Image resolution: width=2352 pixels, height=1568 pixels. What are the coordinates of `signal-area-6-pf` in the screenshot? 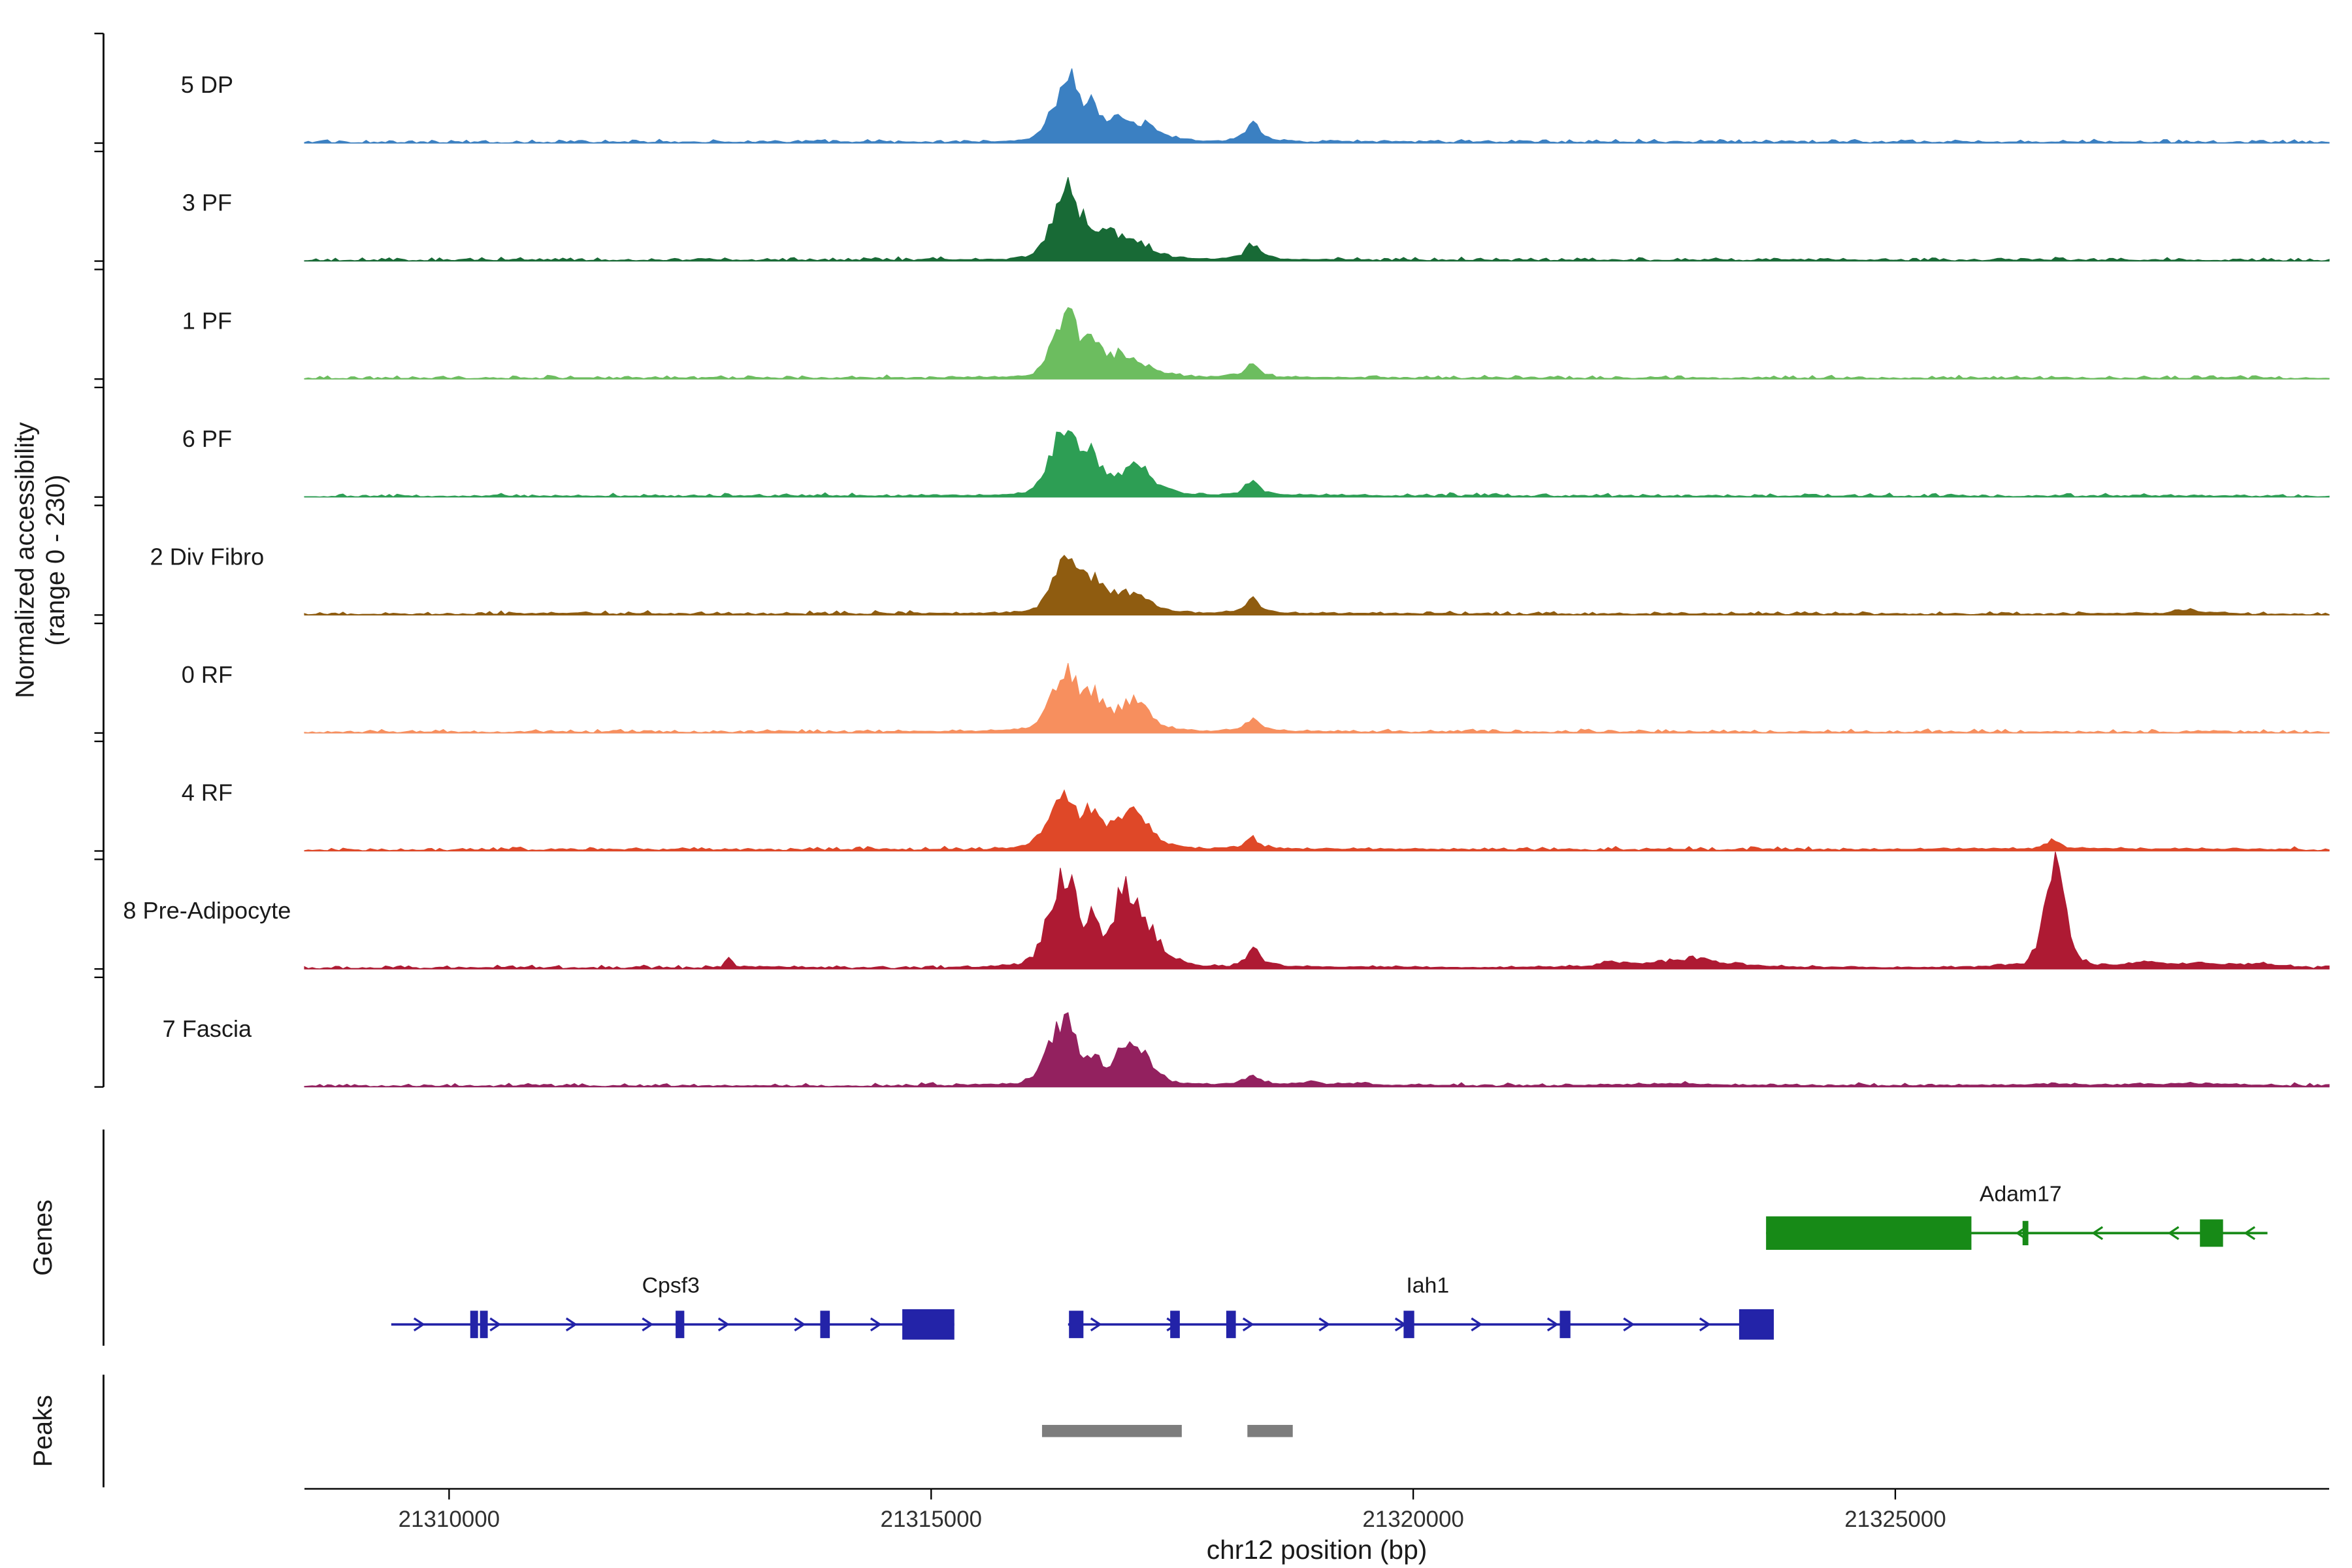 It's located at (1317, 464).